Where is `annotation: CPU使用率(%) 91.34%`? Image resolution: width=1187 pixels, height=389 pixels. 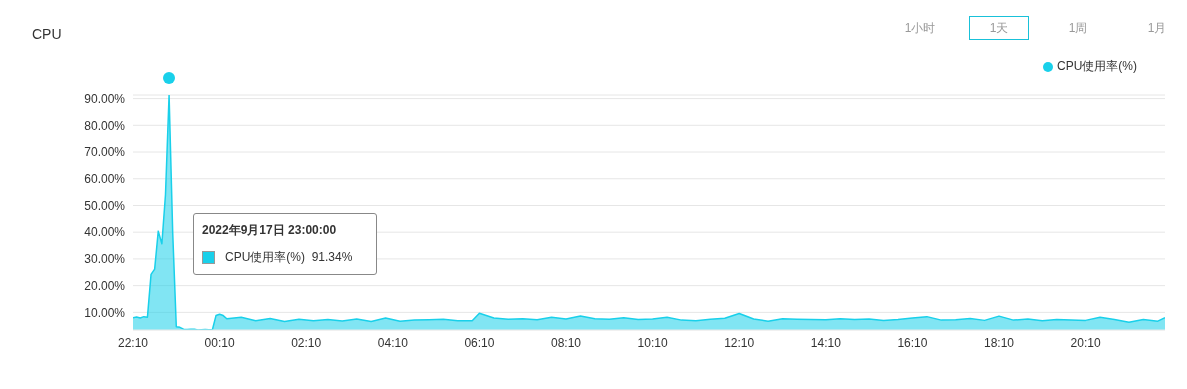
annotation: CPU使用率(%) 91.34% is located at coordinates (289, 257).